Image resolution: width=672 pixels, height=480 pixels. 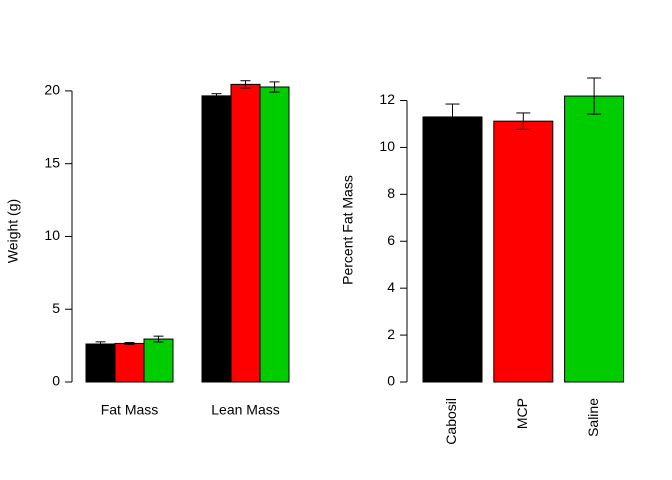 I want to click on y-tick-label: 12, so click(x=387, y=99).